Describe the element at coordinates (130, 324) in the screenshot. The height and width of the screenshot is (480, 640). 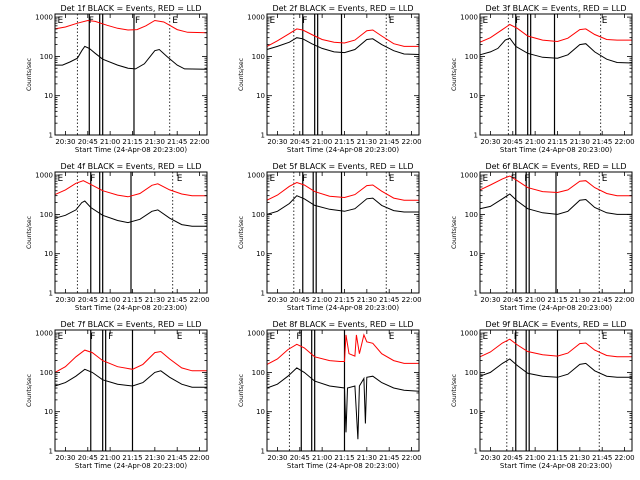
I see `plot-title: Det 7f BLACK = Events, RED = LLD` at that location.